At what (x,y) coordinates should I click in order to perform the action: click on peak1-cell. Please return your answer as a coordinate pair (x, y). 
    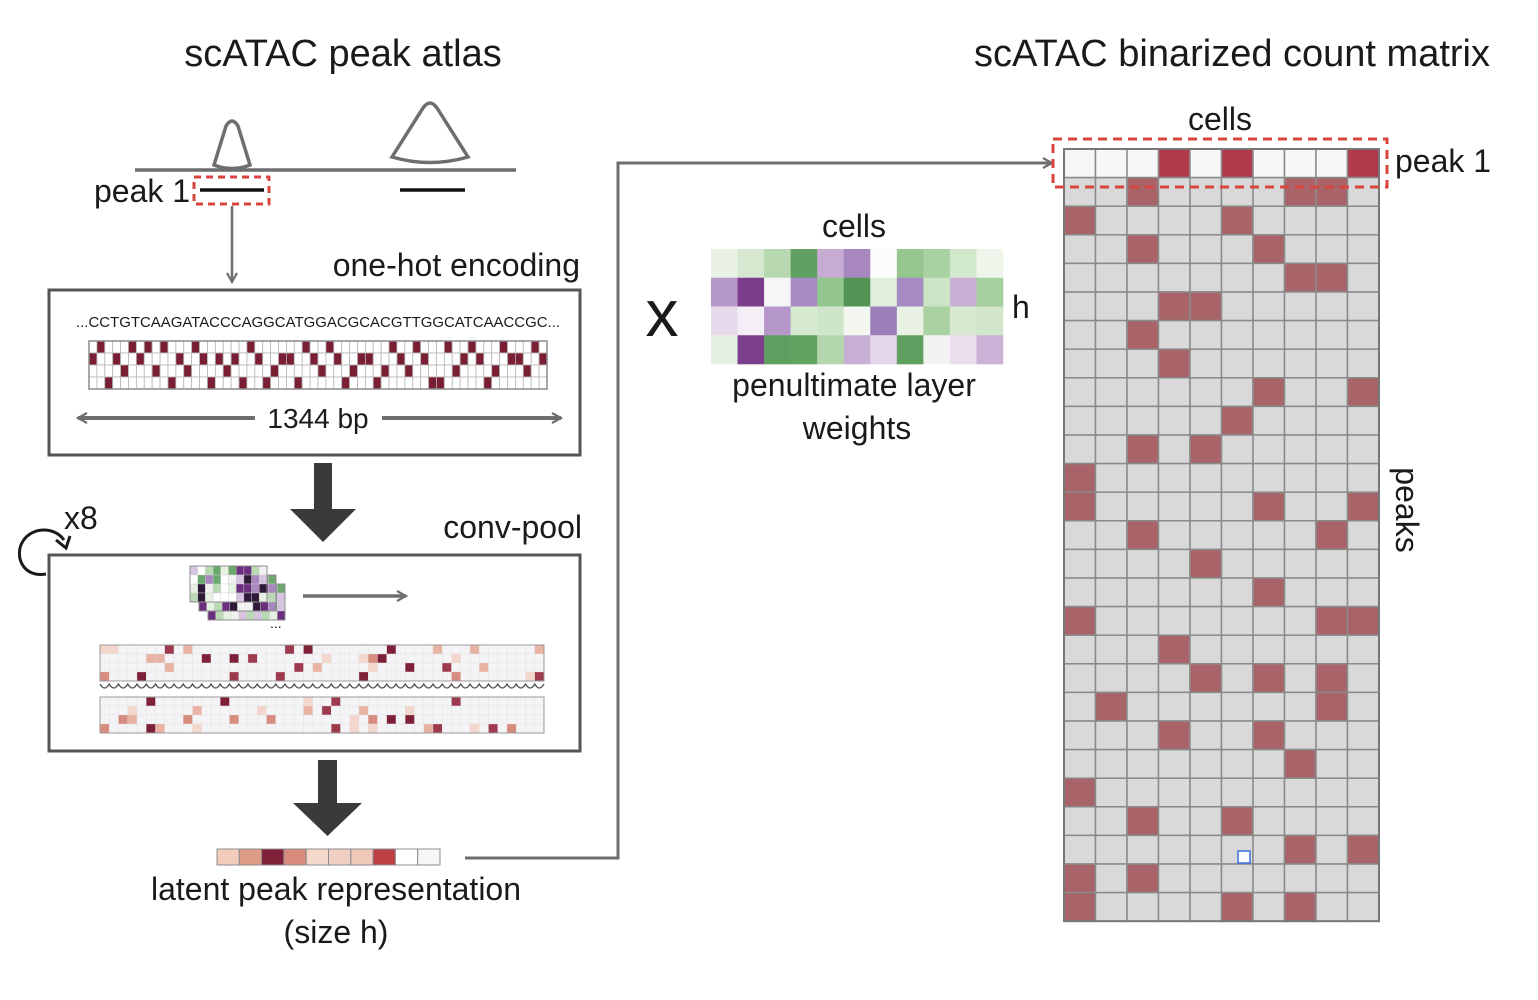
    Looking at the image, I should click on (1300, 163).